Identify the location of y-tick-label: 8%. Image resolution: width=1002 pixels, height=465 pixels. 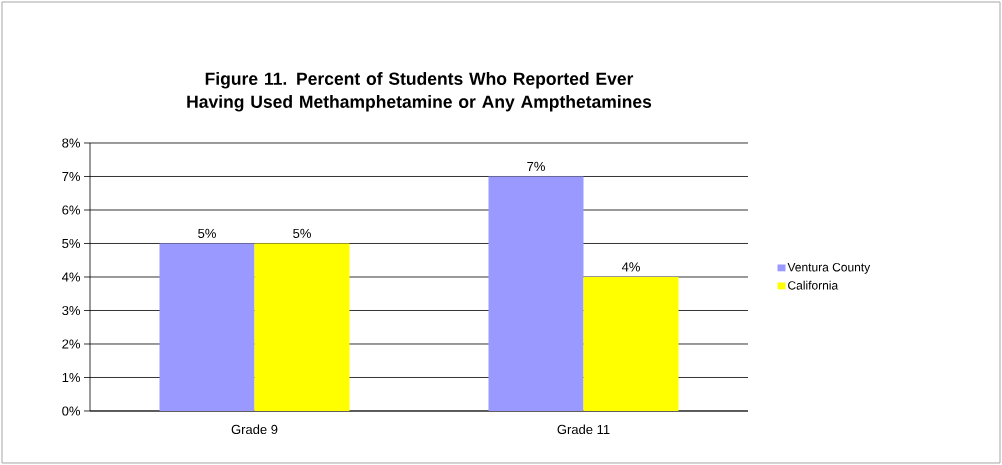
(71, 143).